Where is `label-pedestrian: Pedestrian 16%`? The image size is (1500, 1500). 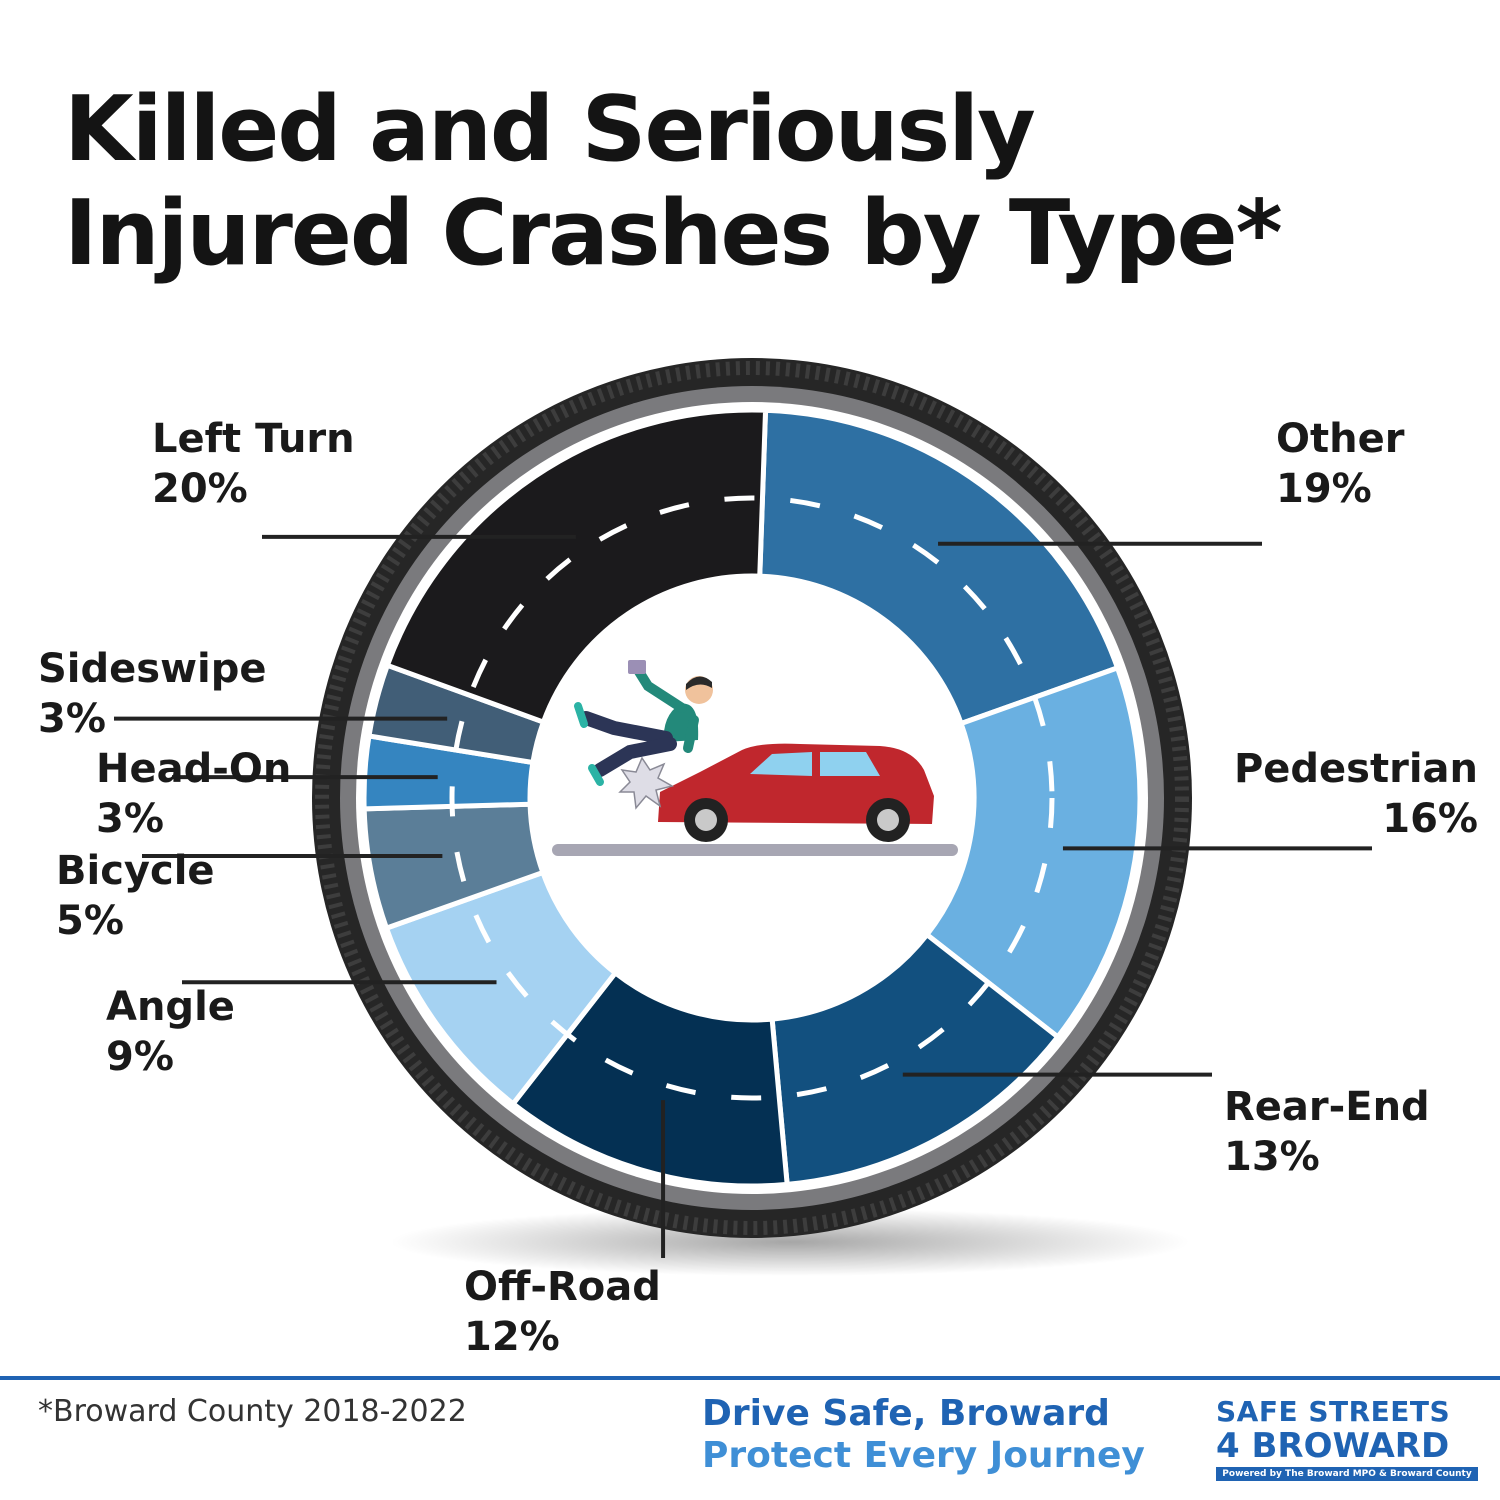
label-pedestrian: Pedestrian 16% is located at coordinates (1350, 794).